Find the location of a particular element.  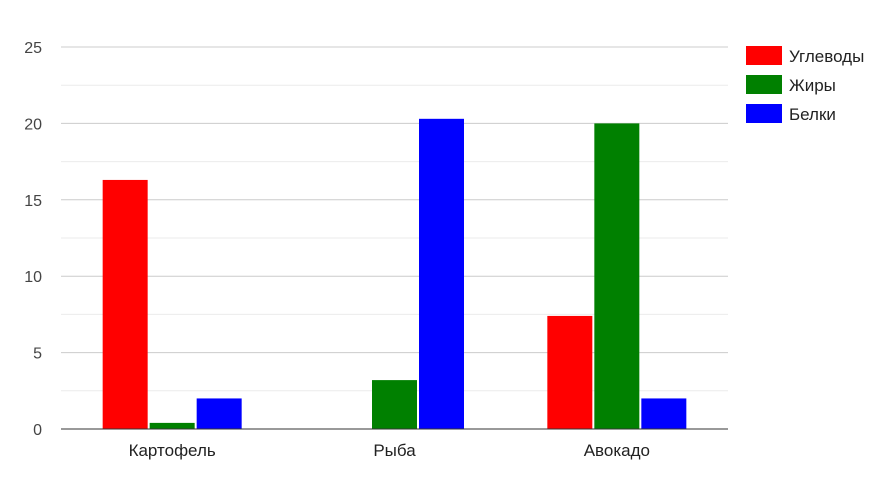

y-tick-label: 15 is located at coordinates (33, 201).